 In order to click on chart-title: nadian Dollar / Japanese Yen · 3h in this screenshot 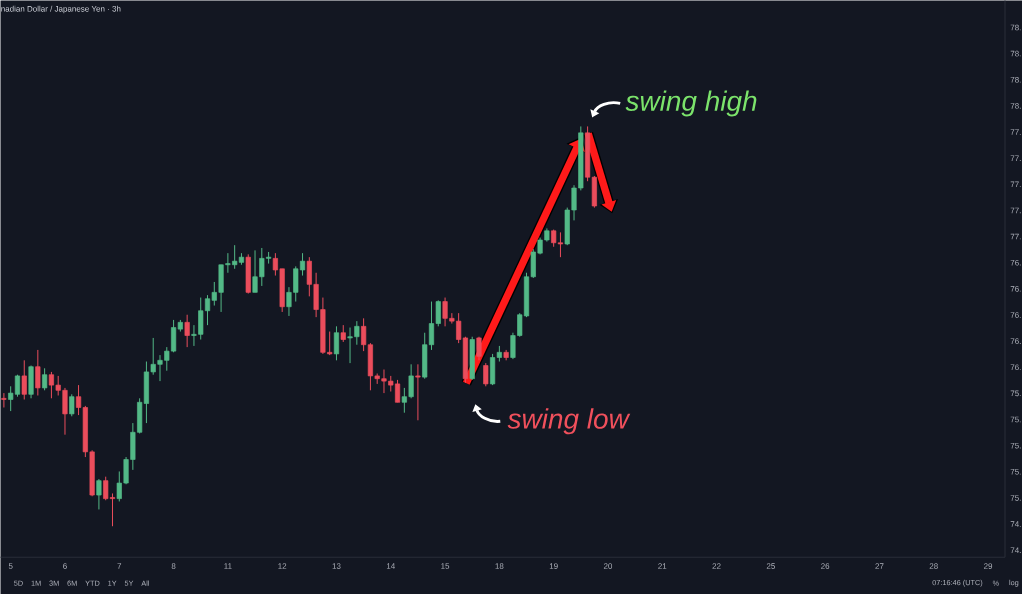, I will do `click(61, 9)`.